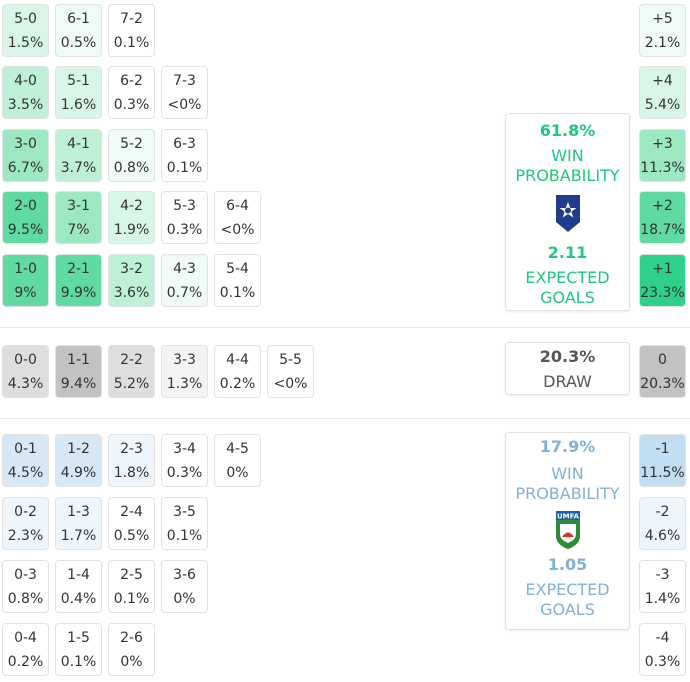 This screenshot has height=682, width=690. I want to click on away-scoreline-cell-label: 1-2, so click(78, 448).